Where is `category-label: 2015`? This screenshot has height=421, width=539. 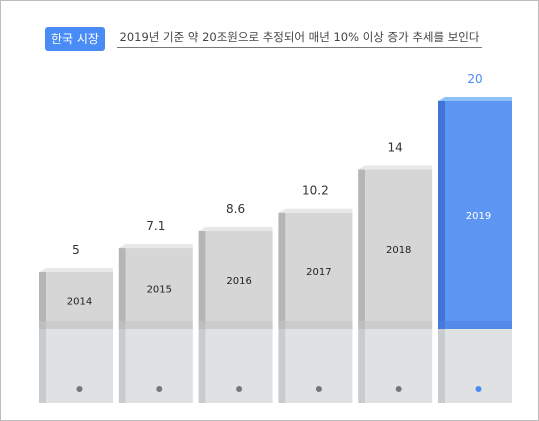 category-label: 2015 is located at coordinates (159, 290).